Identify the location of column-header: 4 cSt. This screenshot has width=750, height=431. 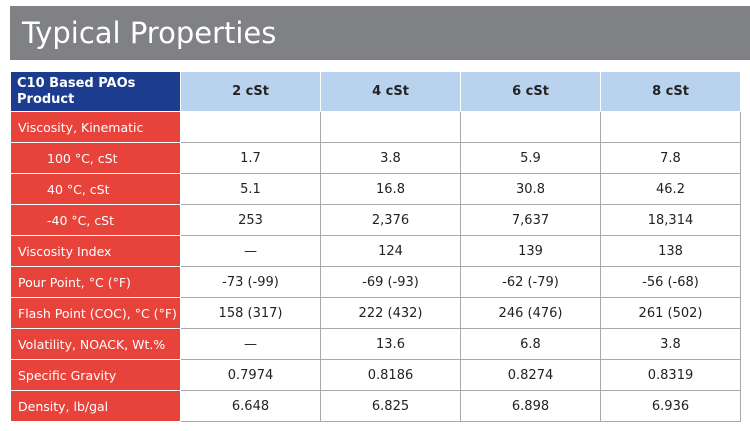
(390, 91).